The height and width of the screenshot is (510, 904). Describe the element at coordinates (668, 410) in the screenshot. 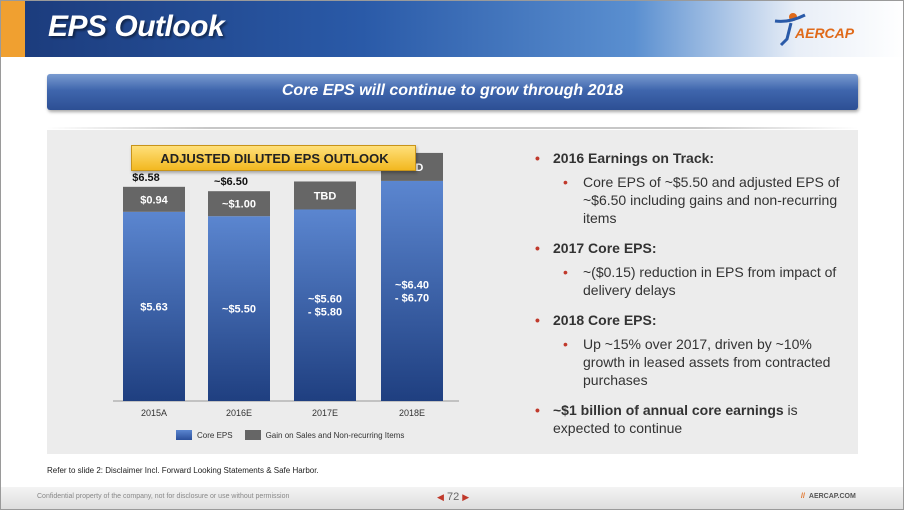

I see `bullet-last-bold: ~$1 billion of annual core earnings` at that location.